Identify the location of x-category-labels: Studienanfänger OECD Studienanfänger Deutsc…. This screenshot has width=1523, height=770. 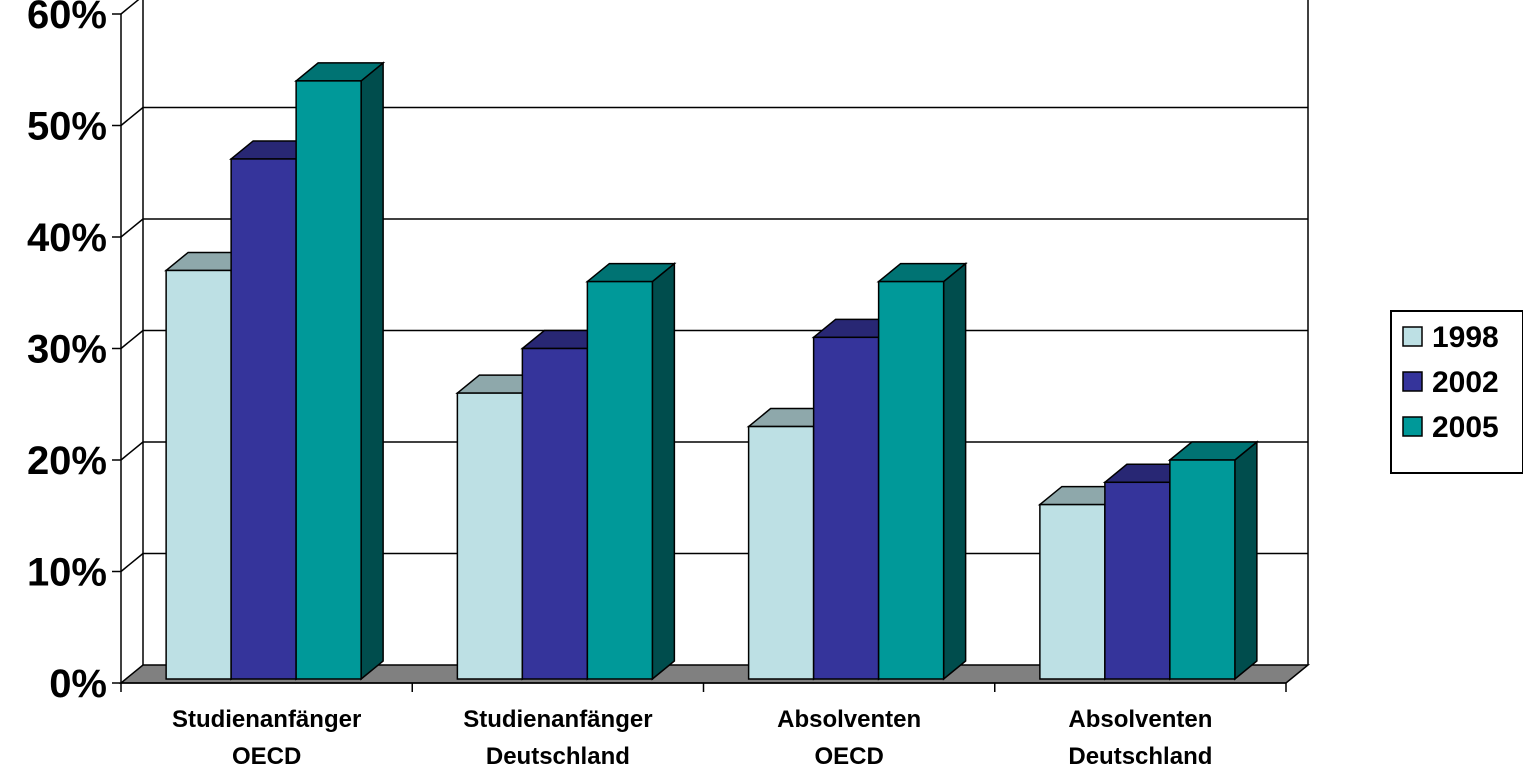
(692, 738).